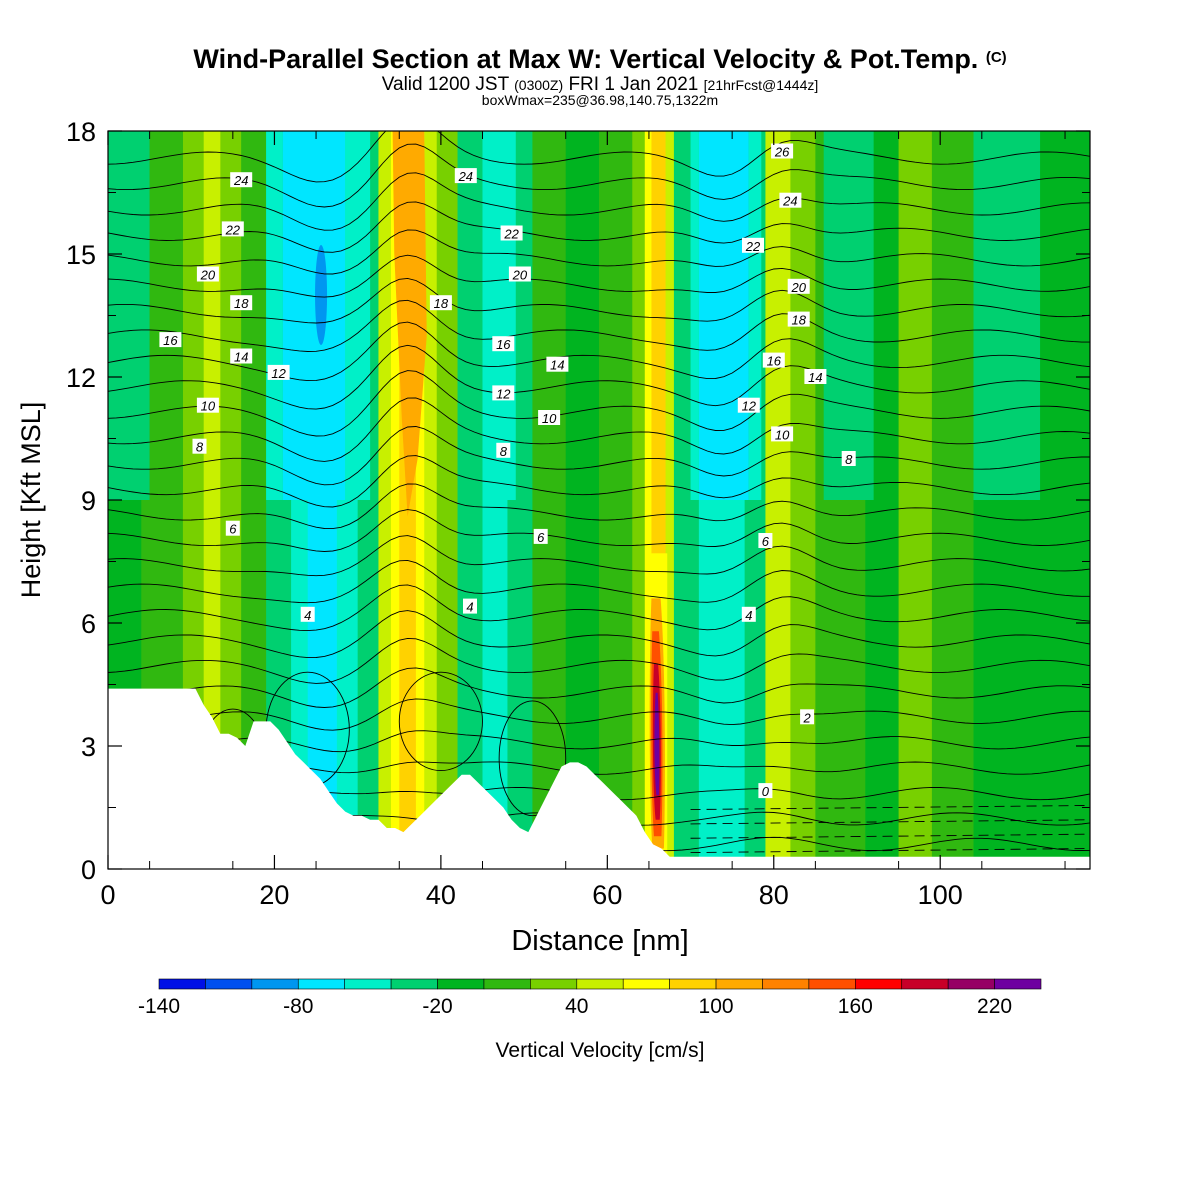  What do you see at coordinates (241, 303) in the screenshot?
I see `contour-label-text: 18` at bounding box center [241, 303].